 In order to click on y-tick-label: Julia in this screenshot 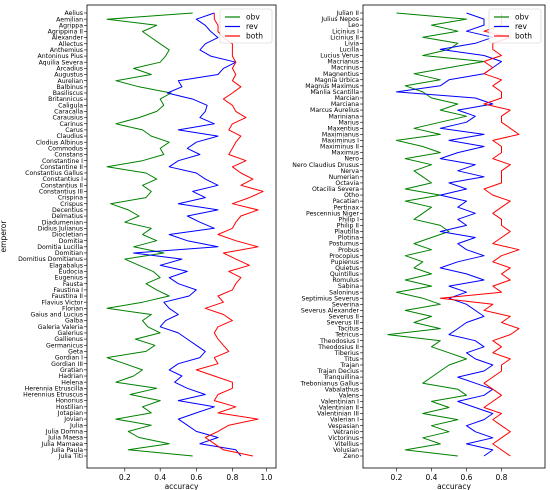, I will do `click(76, 425)`.